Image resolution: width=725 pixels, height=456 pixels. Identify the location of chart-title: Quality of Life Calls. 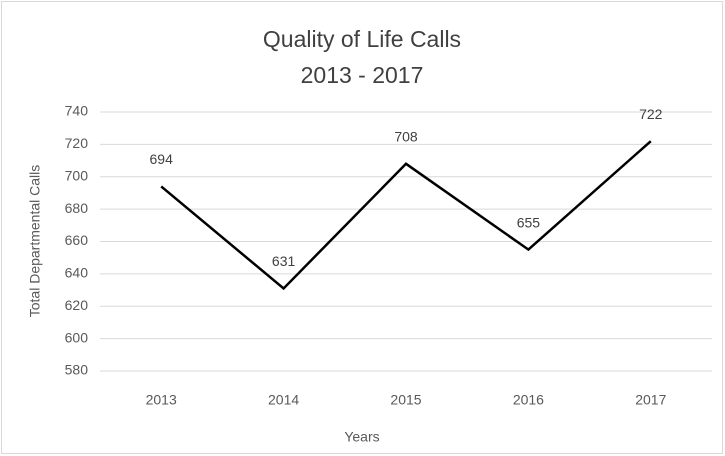
(362, 39).